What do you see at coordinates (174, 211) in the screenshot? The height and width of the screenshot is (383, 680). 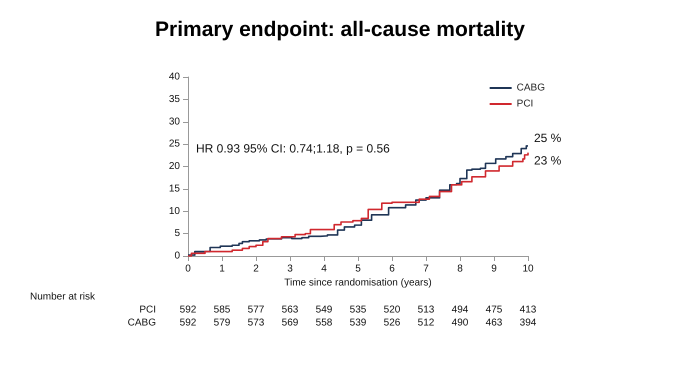 I see `y-tick-label: 10` at bounding box center [174, 211].